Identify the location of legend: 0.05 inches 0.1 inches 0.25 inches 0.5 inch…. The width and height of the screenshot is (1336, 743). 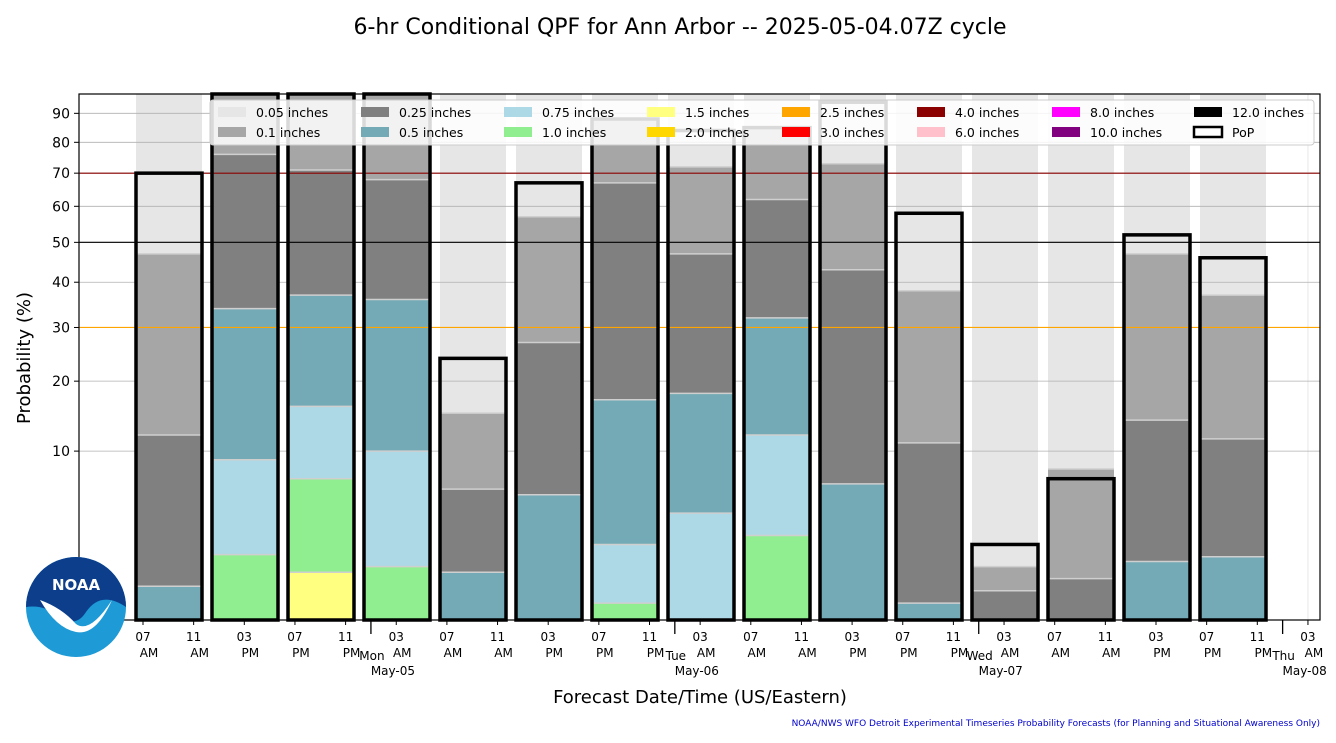
(762, 122).